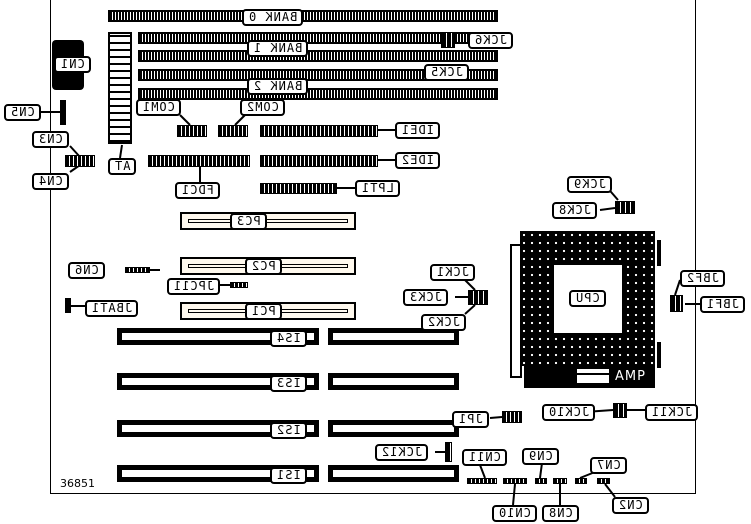  What do you see at coordinates (659, 253) in the screenshot?
I see `cpu-clip-top` at bounding box center [659, 253].